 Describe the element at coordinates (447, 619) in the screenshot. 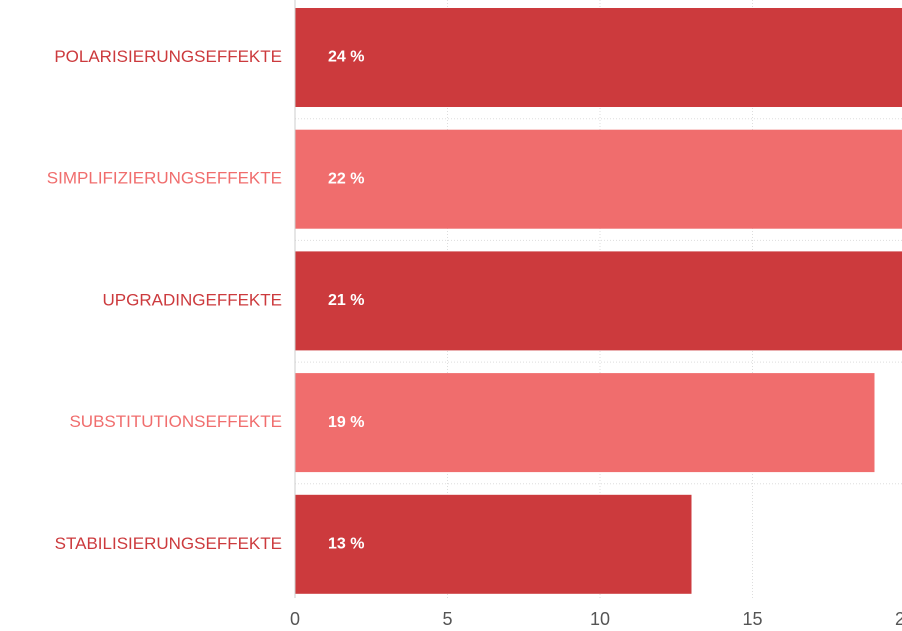

I see `x-tick-label: 5` at that location.